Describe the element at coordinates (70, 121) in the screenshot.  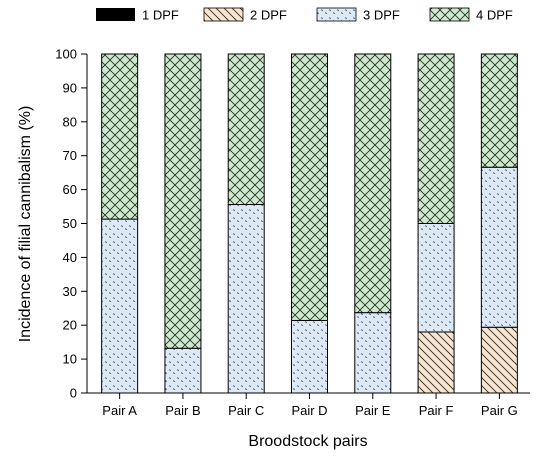
I see `y-tick-label-80: 80` at that location.